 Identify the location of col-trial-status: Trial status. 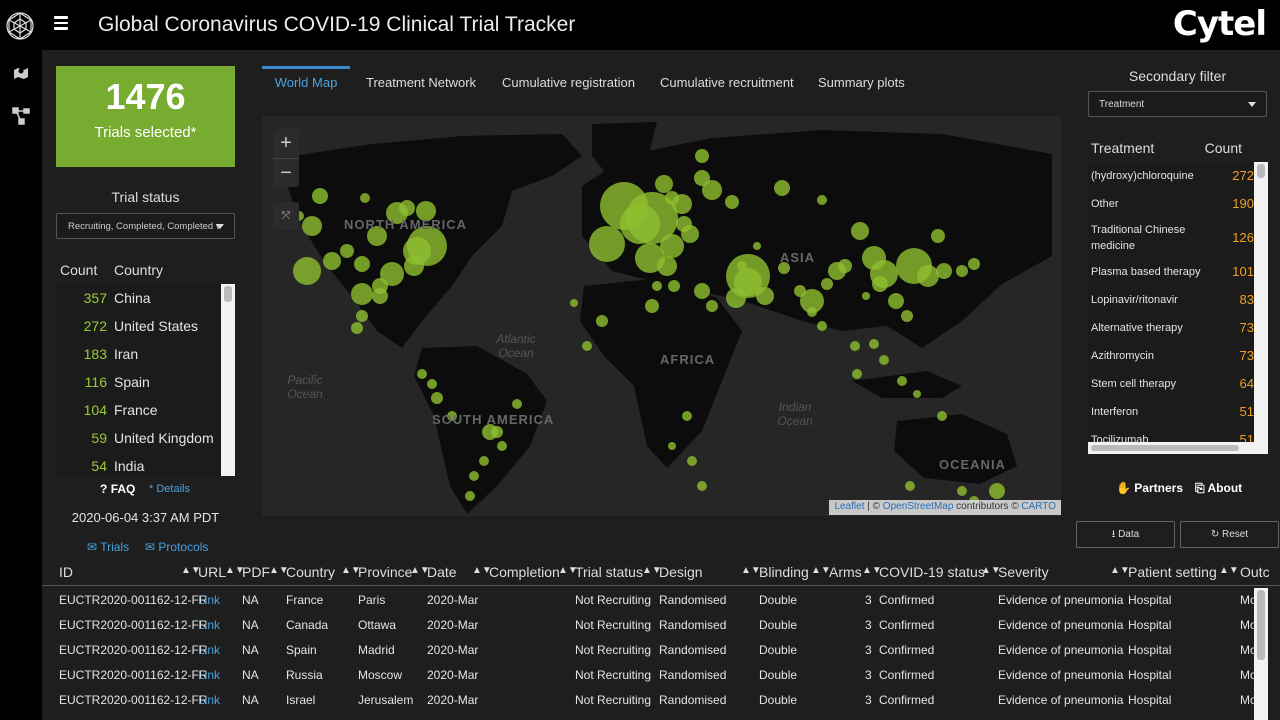
(609, 572).